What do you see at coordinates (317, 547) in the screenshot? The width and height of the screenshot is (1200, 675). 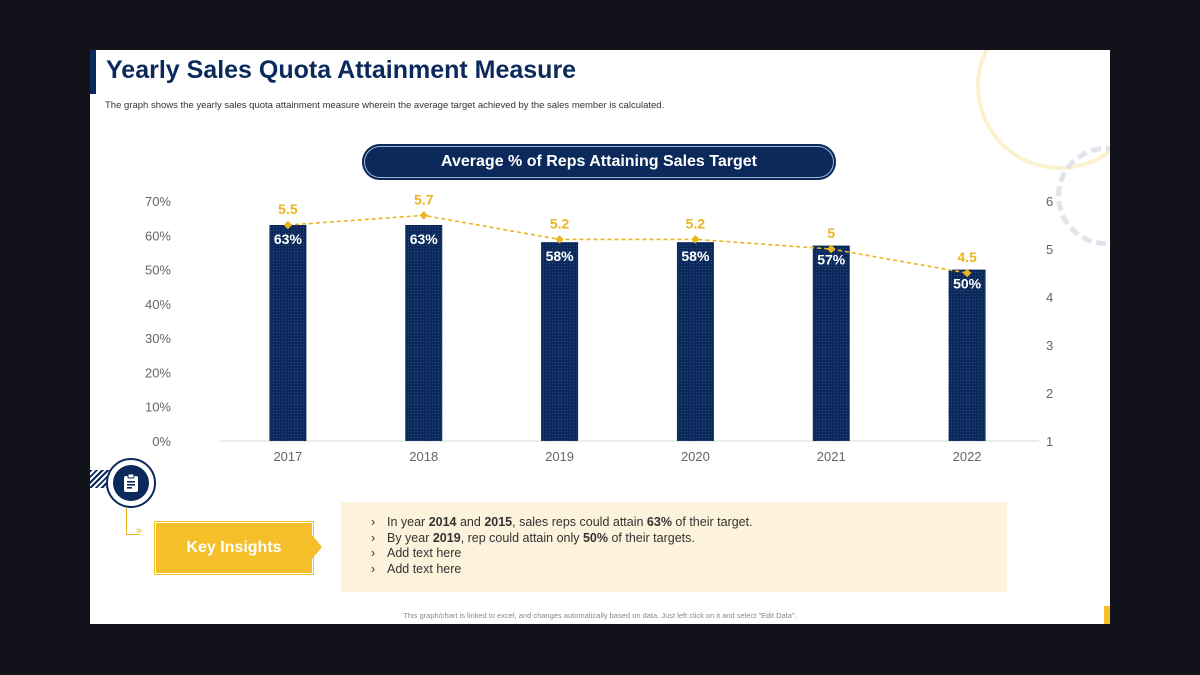 I see `key-insights-arrow` at bounding box center [317, 547].